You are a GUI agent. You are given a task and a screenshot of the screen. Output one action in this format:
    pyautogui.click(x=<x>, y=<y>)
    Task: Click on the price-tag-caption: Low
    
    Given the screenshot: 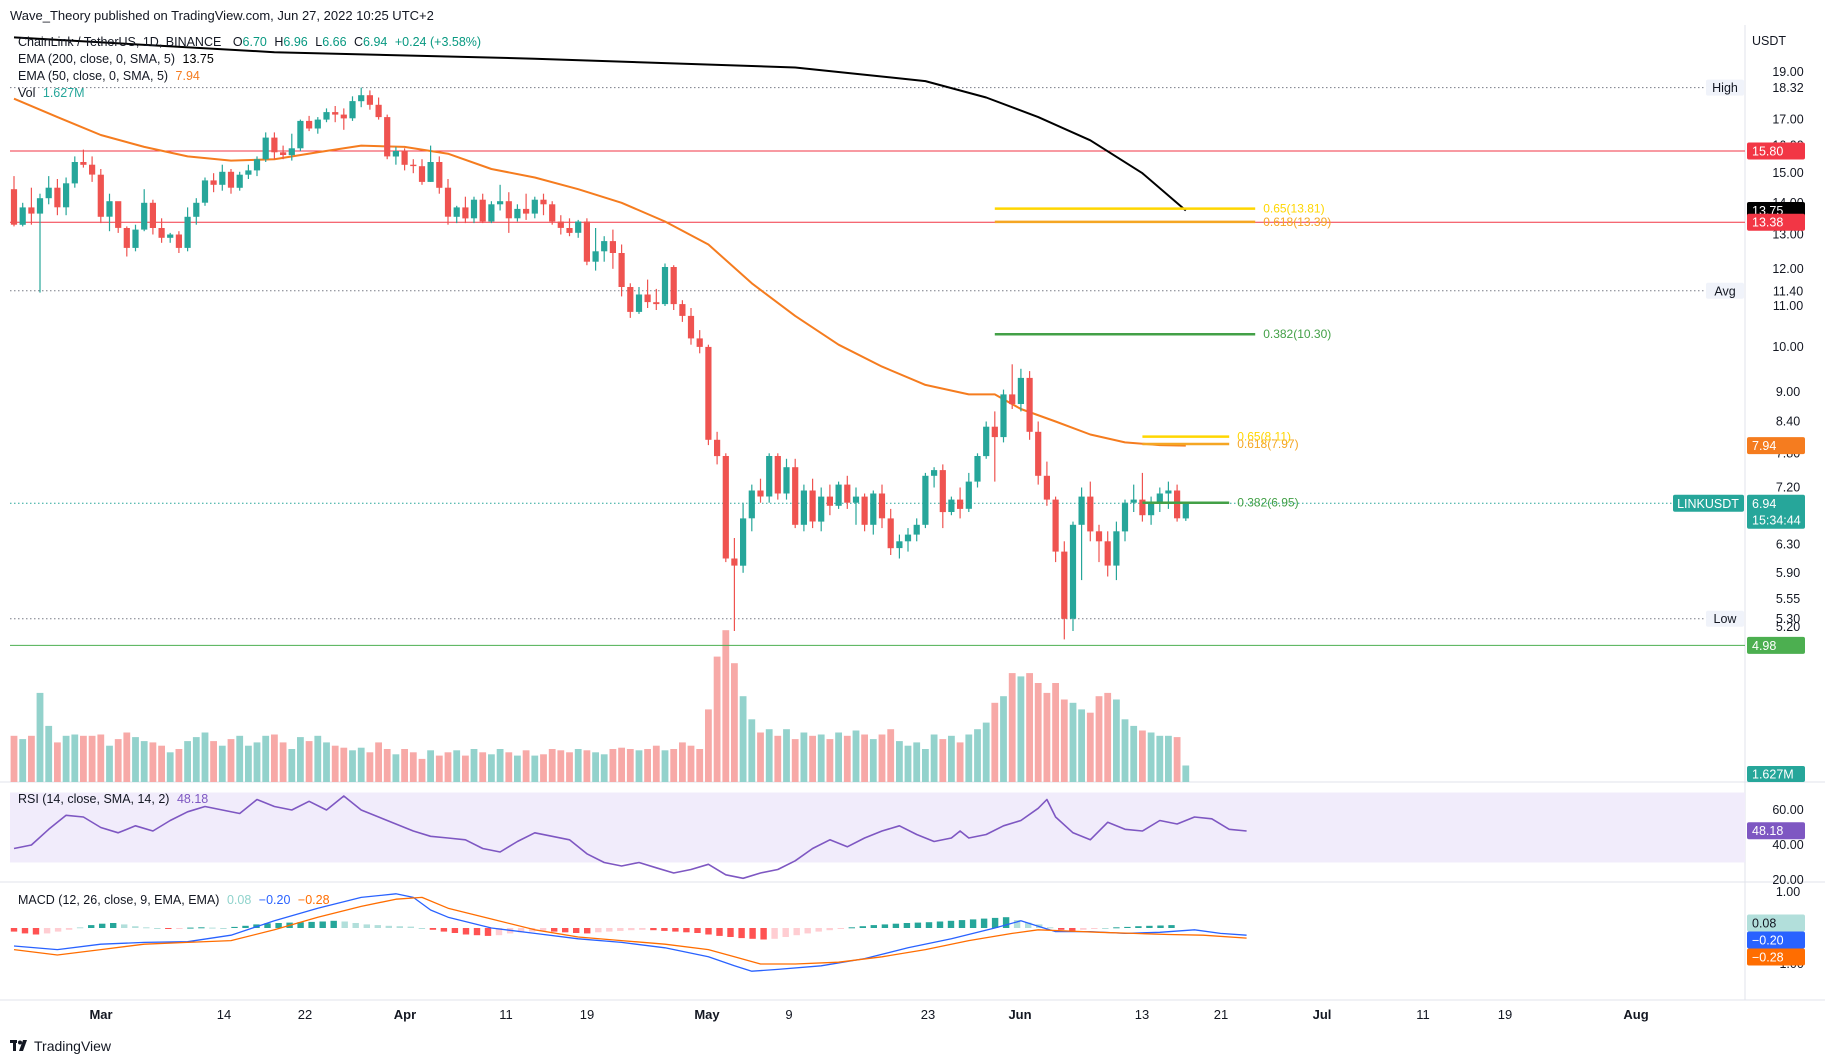 What is the action you would take?
    pyautogui.click(x=1726, y=619)
    